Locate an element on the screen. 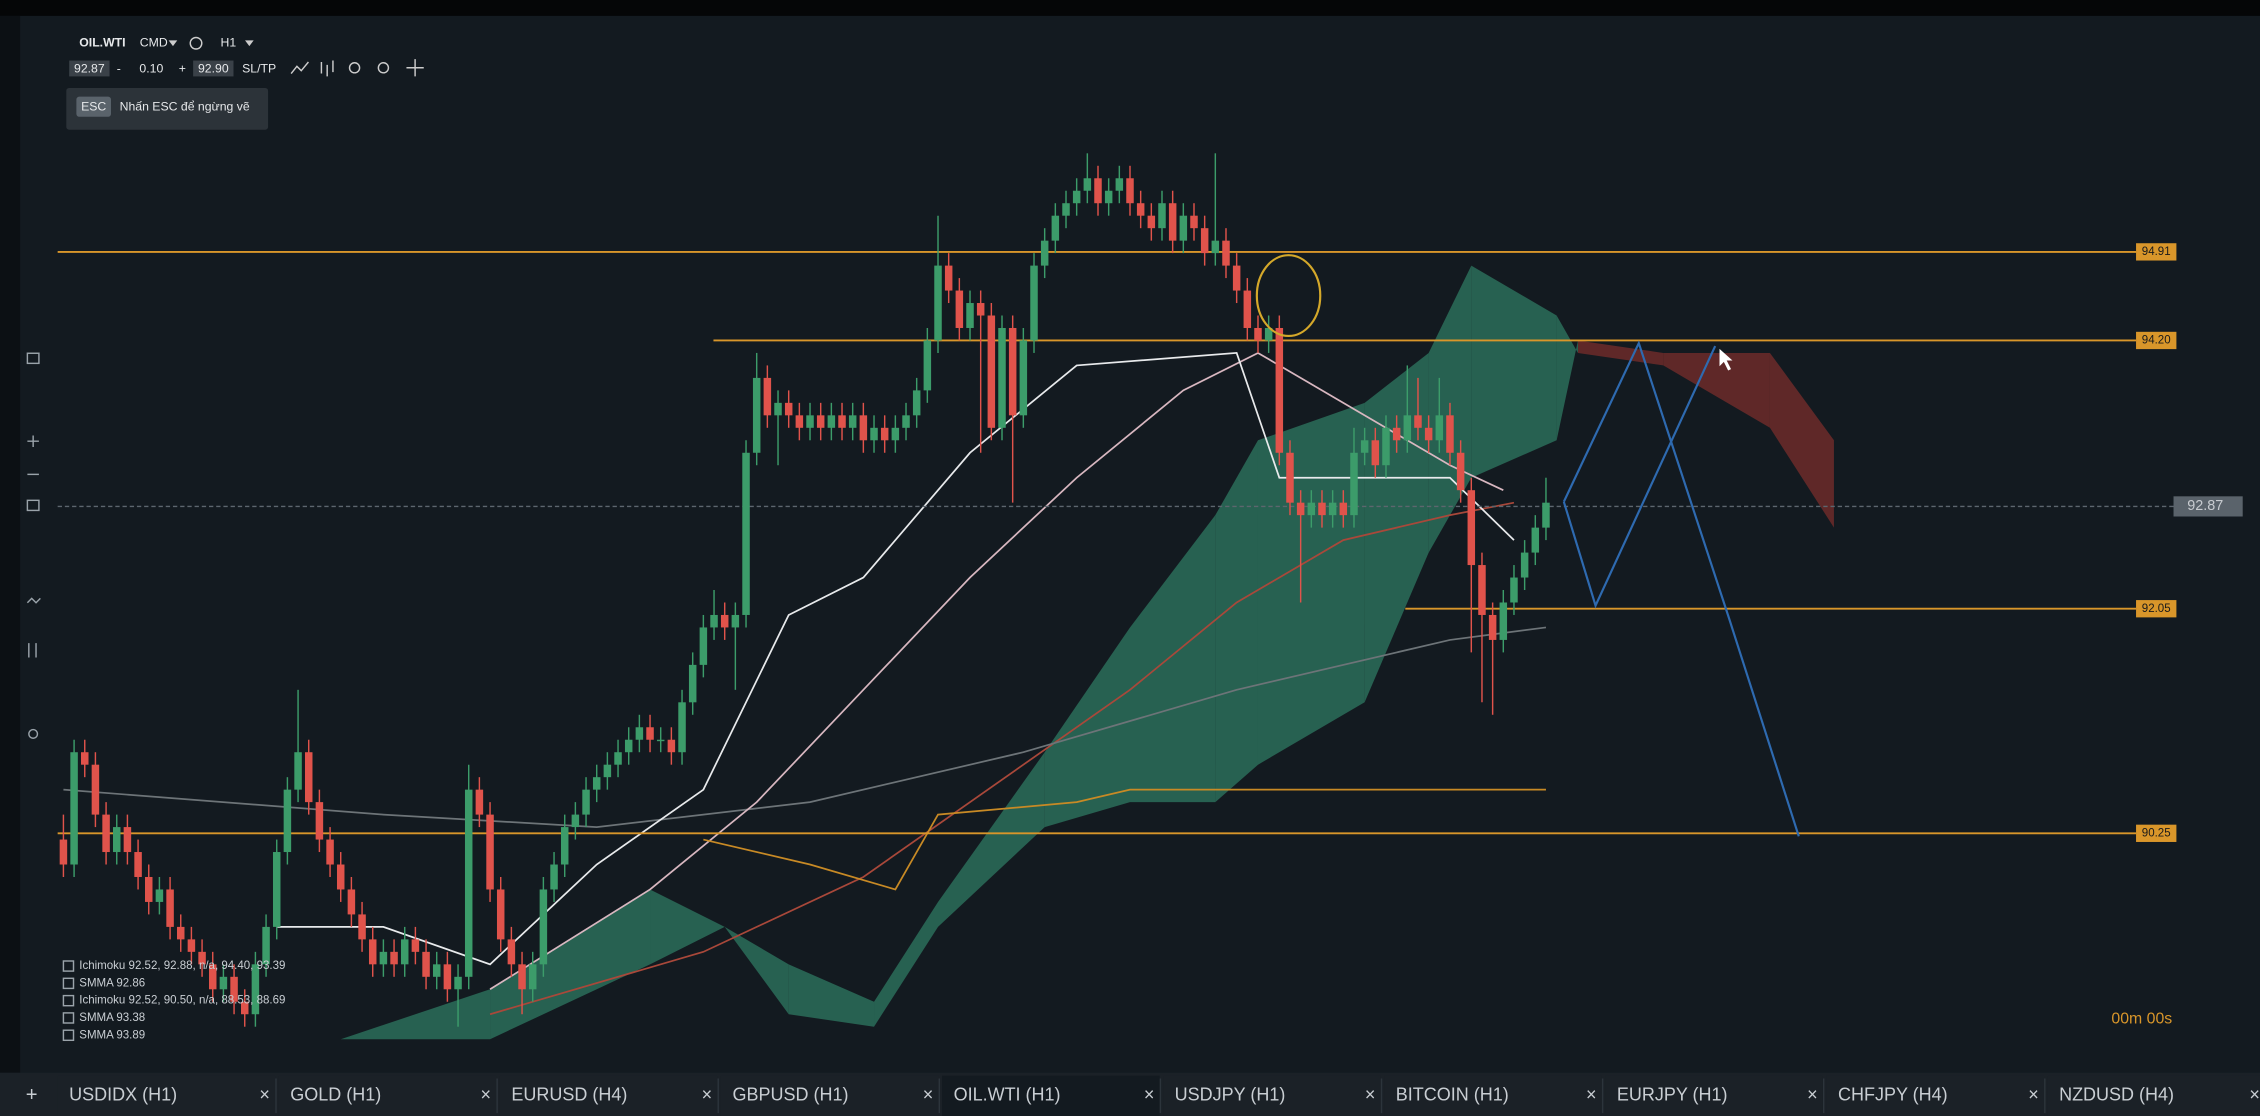 The width and height of the screenshot is (2260, 1116). tab: GOLD (H1) × is located at coordinates (388, 1095).